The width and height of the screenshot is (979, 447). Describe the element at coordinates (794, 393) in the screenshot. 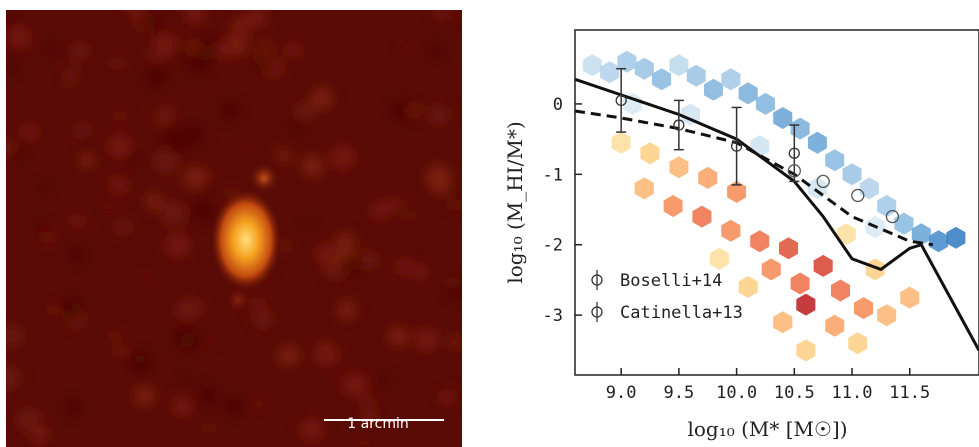

I see `x-tick-label: 10.5` at that location.